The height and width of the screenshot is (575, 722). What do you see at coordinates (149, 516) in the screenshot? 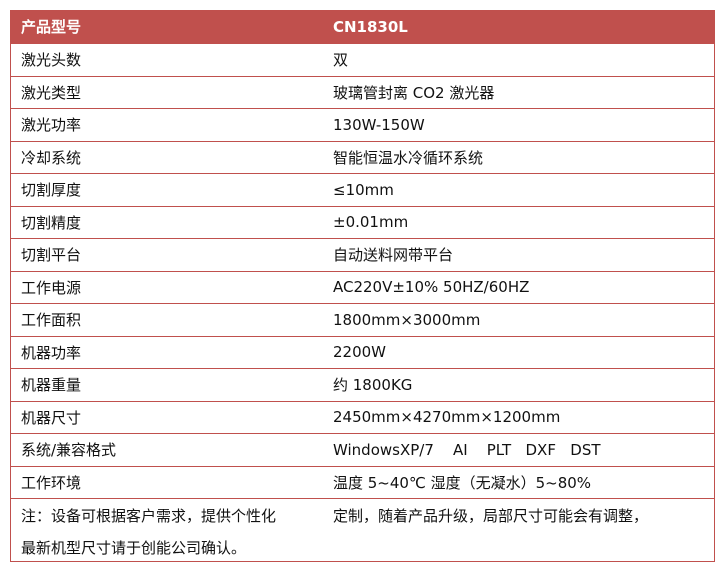
I see `note-line1a: 注：设备可根据客户需求，提供个性化` at bounding box center [149, 516].